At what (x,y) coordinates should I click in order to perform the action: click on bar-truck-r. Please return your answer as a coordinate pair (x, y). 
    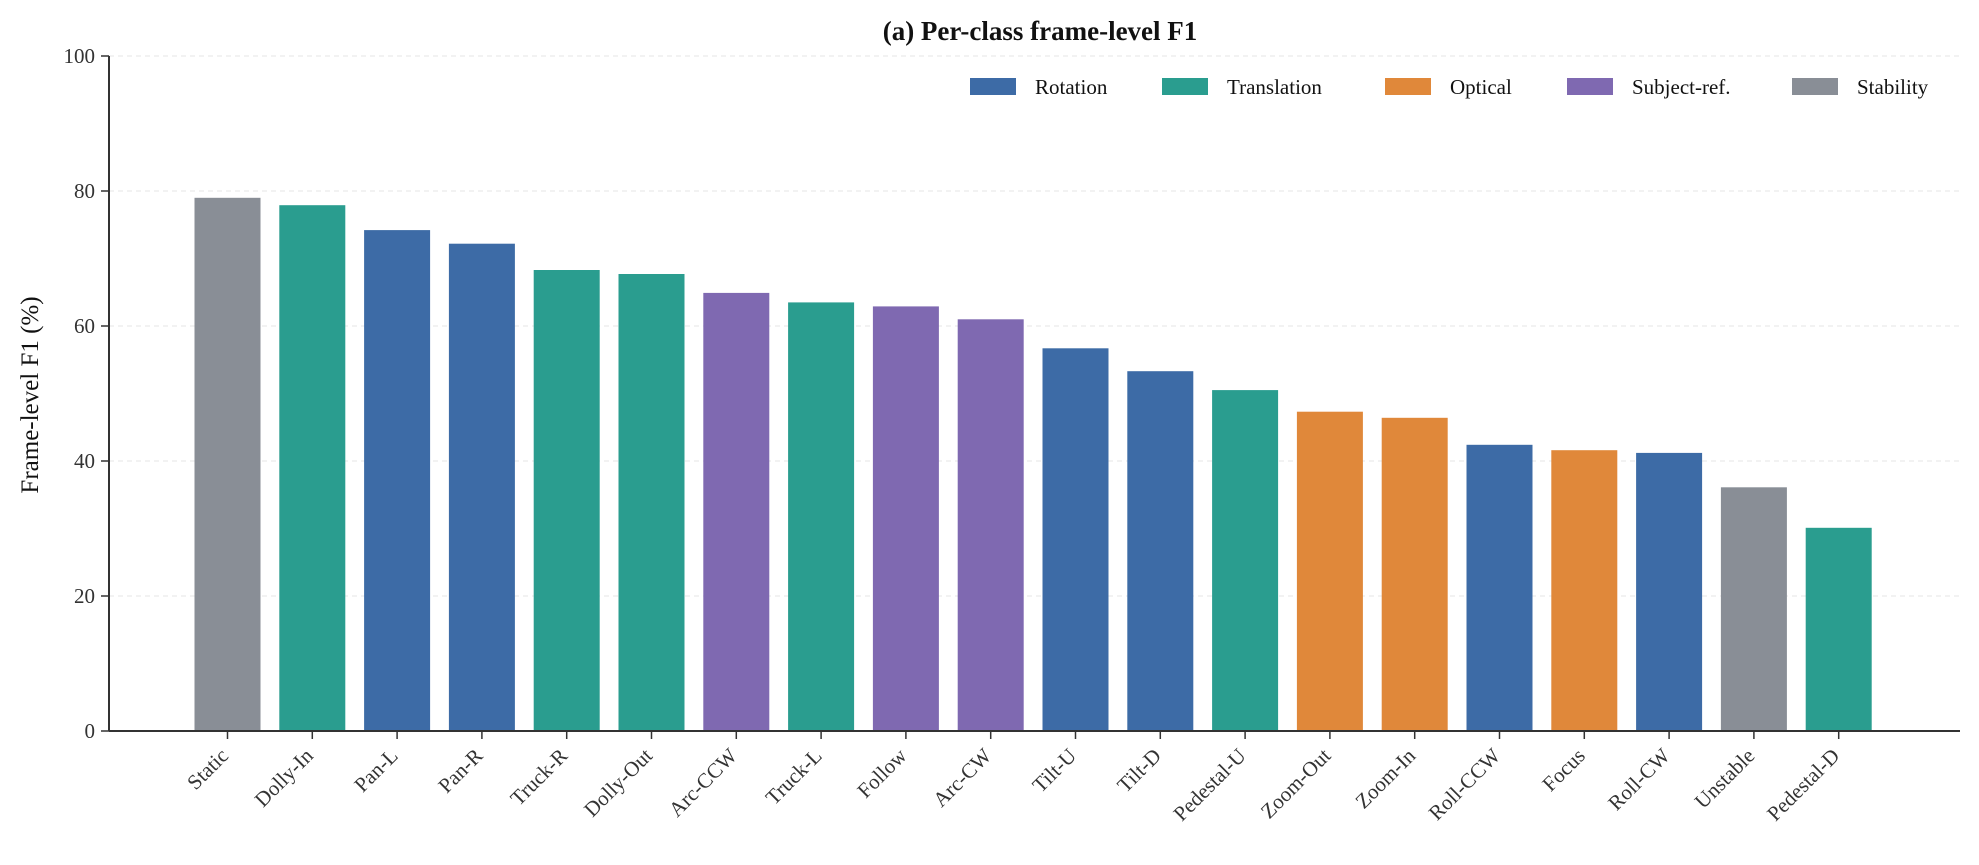
    Looking at the image, I should click on (566, 500).